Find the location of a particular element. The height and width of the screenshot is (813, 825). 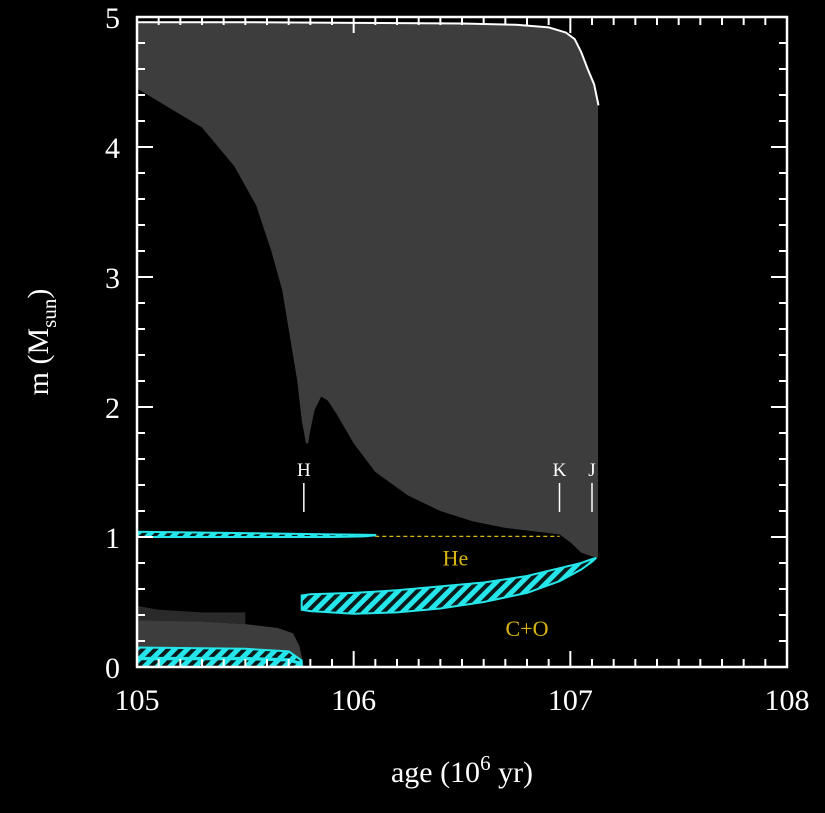

marker-label-j: J is located at coordinates (591, 470).